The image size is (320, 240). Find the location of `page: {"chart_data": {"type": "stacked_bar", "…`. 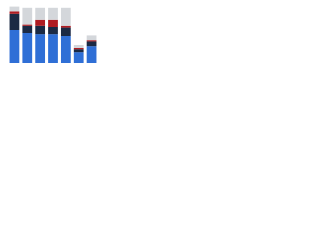

page: {"chart_data": {"type": "stacked_bar", "… is located at coordinates (50, 35).